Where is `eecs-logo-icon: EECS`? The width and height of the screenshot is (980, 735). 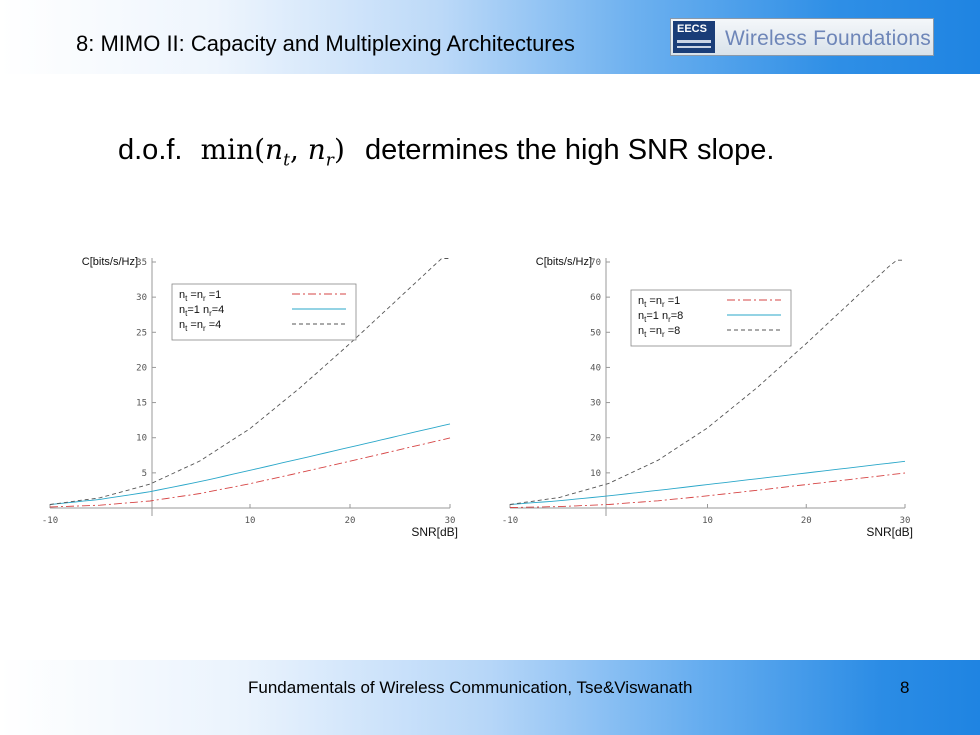
eecs-logo-icon: EECS is located at coordinates (694, 37).